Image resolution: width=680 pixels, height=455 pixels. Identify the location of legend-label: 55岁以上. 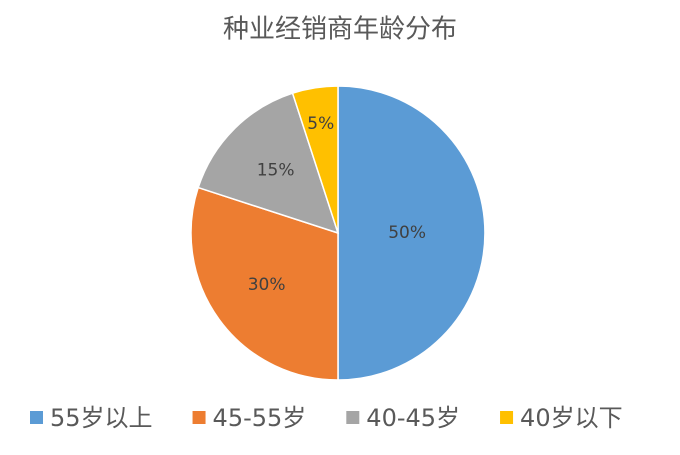
(101, 418).